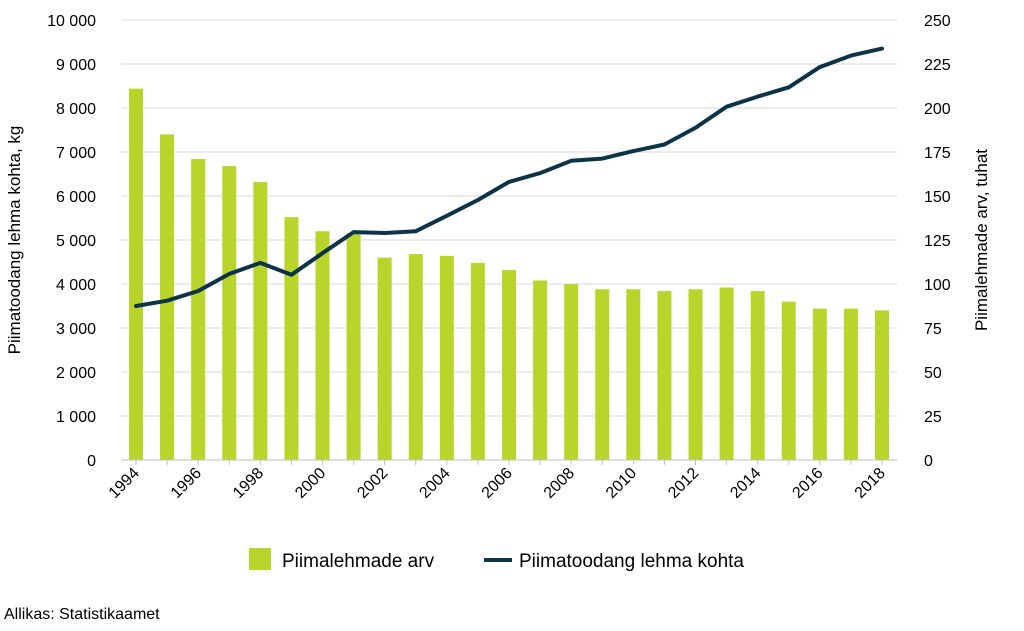 This screenshot has width=1024, height=631. I want to click on left-axis-title: Piimatoodang lehma kohta, kg, so click(14, 240).